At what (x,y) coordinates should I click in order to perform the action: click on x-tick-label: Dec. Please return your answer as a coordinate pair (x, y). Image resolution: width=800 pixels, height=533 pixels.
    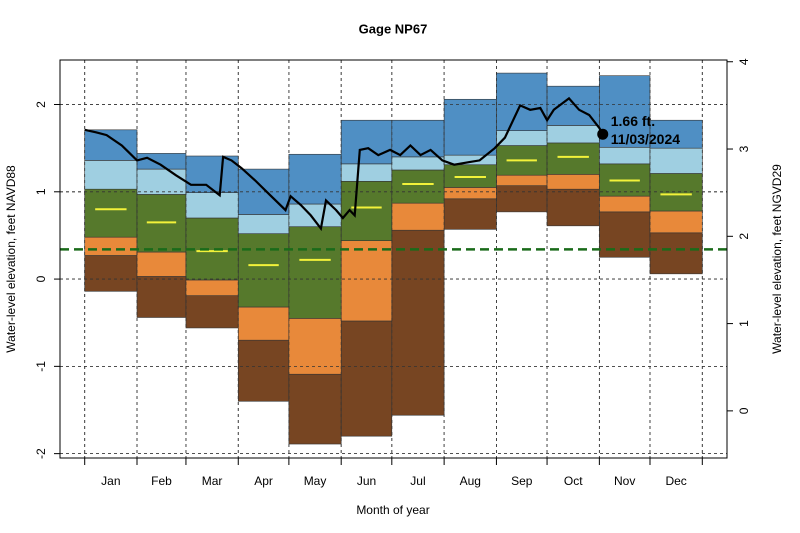
    Looking at the image, I should click on (675, 481).